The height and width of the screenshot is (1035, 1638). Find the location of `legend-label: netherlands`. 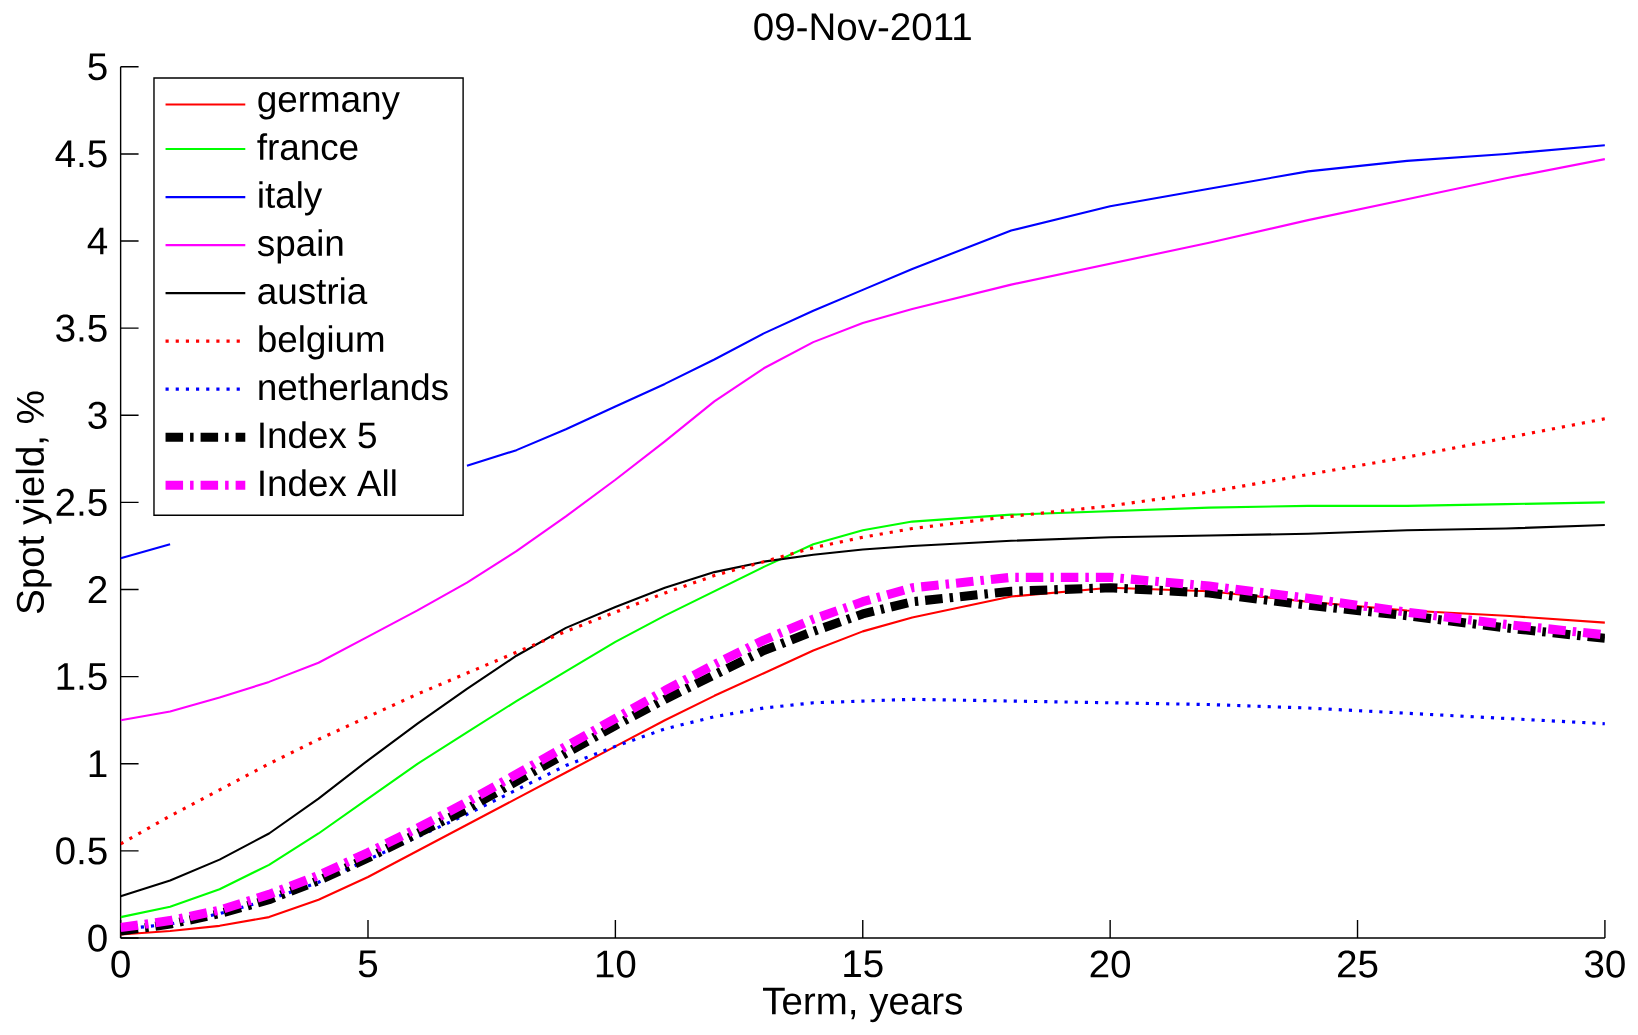

legend-label: netherlands is located at coordinates (353, 387).